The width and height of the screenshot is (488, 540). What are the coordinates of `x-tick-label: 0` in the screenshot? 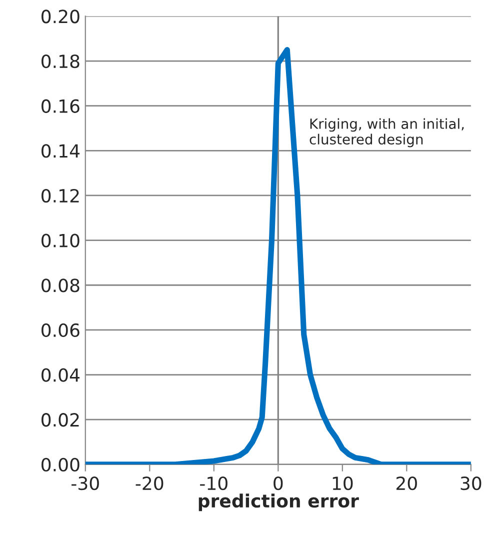 It's located at (278, 483).